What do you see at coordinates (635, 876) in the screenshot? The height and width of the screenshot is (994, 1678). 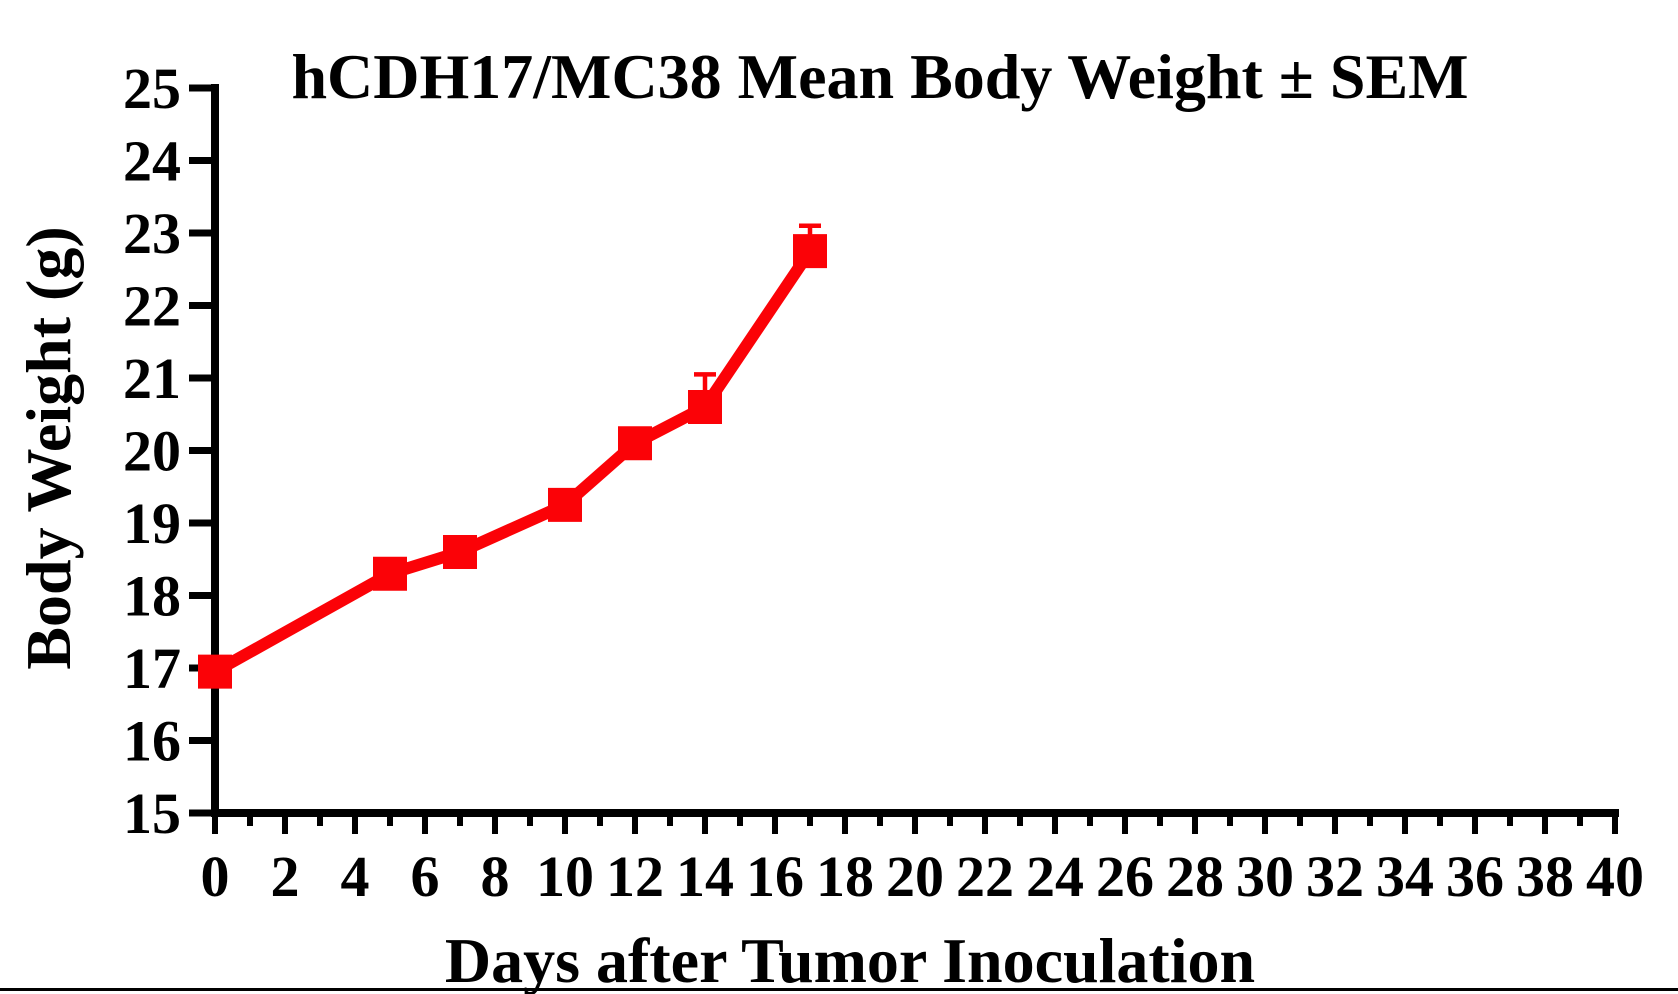 I see `x-tick-label: 12` at bounding box center [635, 876].